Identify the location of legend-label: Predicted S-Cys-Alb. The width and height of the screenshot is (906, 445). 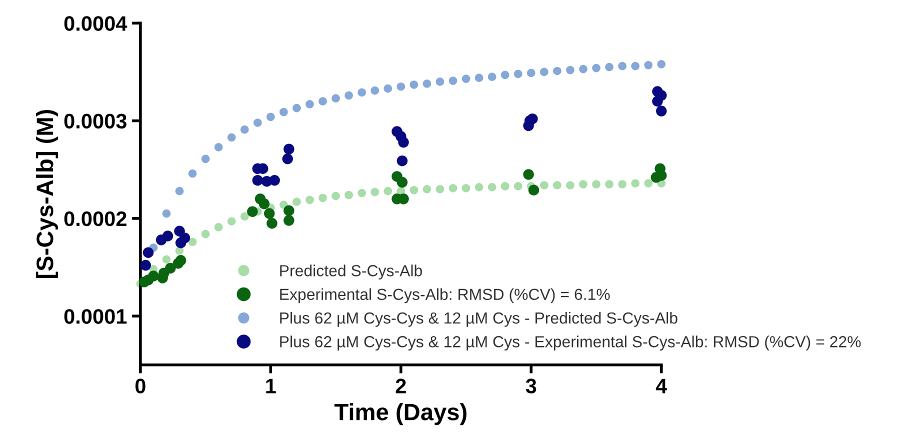
(351, 272).